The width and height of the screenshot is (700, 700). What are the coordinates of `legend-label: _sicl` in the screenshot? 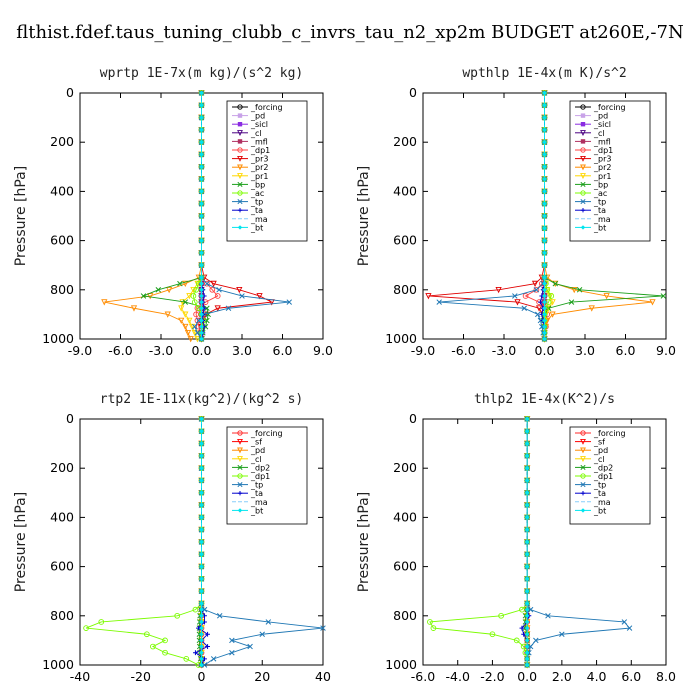 It's located at (259, 124).